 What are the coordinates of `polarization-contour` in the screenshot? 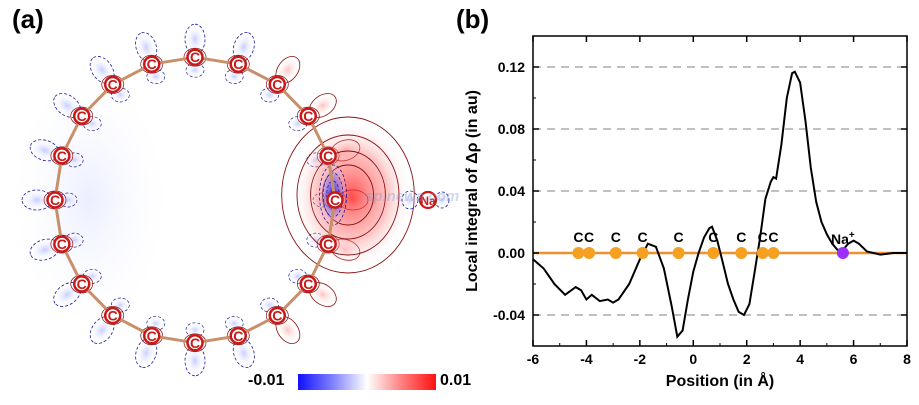 It's located at (348, 195).